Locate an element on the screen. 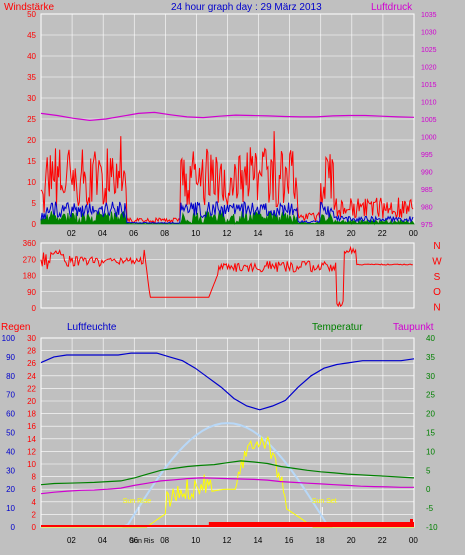 Image resolution: width=465 pixels, height=555 pixels. y-tick-label-right: 975 is located at coordinates (427, 225).